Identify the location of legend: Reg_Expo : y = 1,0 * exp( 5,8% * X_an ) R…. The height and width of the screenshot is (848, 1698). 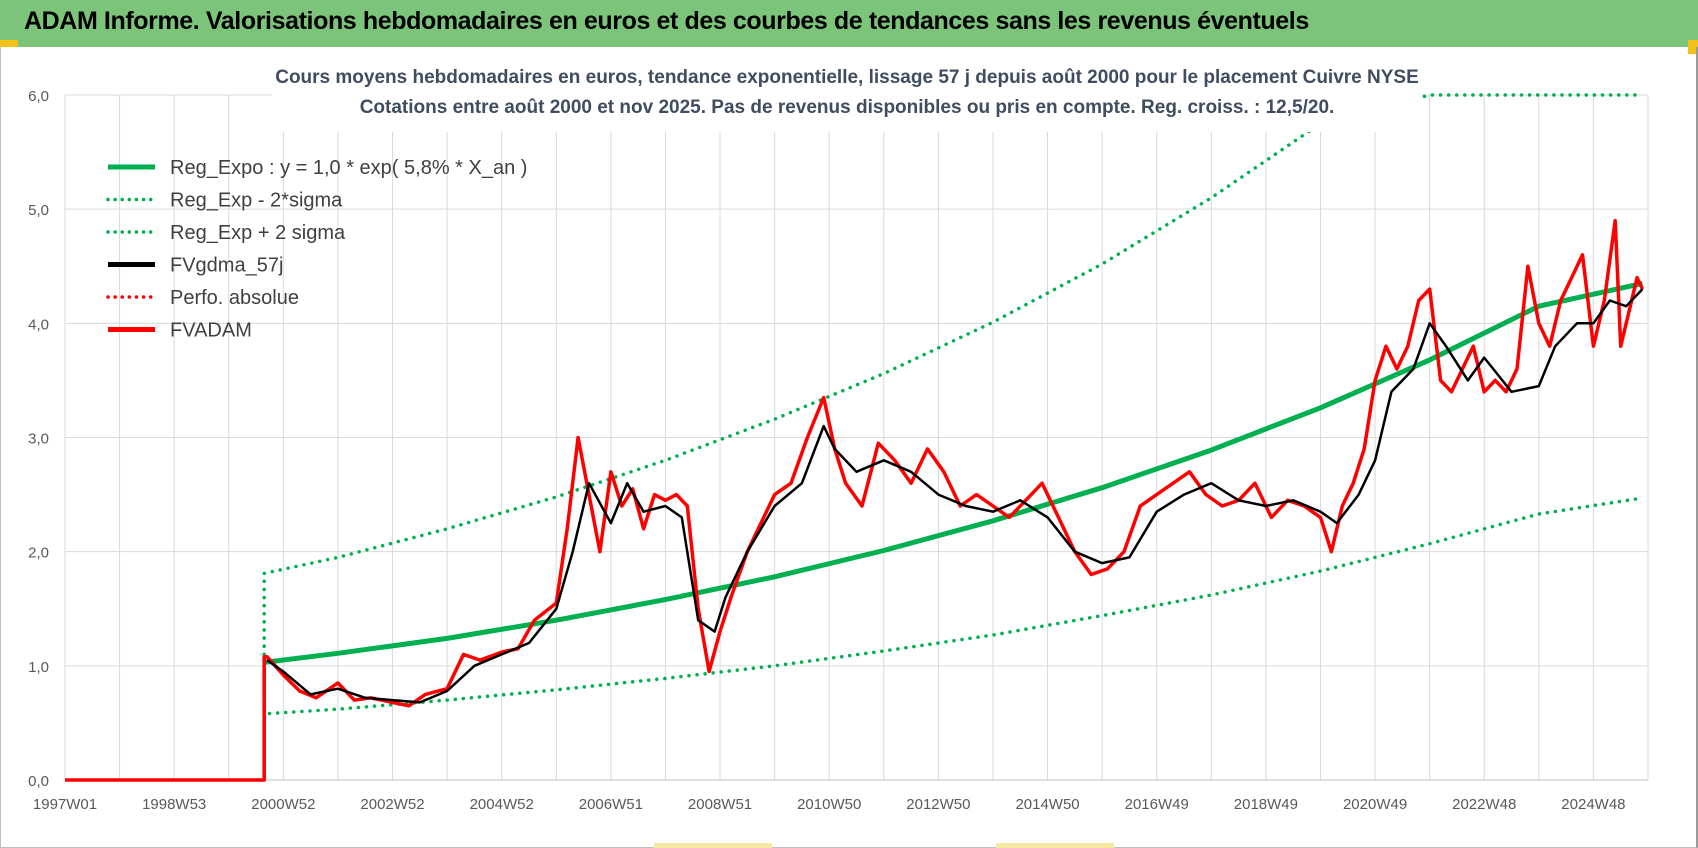
(316, 249).